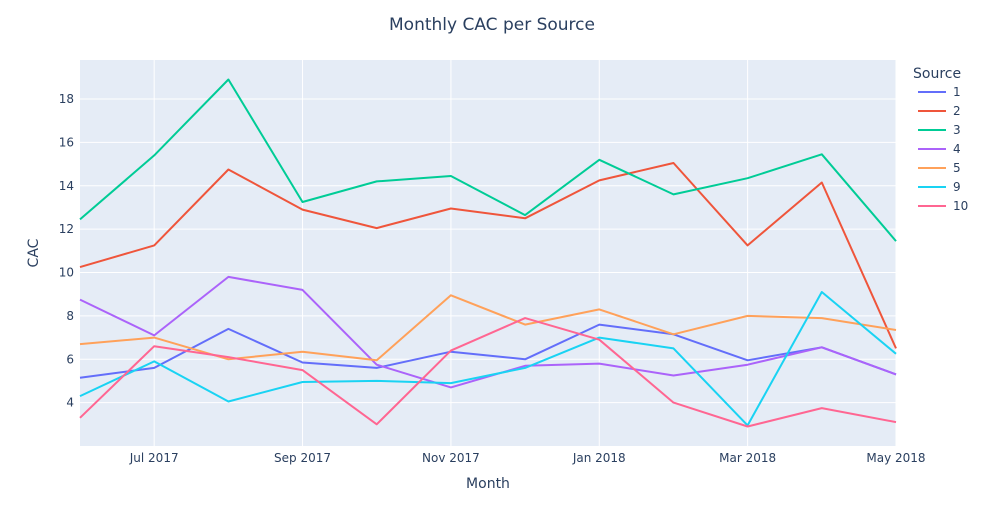  What do you see at coordinates (960, 206) in the screenshot?
I see `legend-label-10: 10` at bounding box center [960, 206].